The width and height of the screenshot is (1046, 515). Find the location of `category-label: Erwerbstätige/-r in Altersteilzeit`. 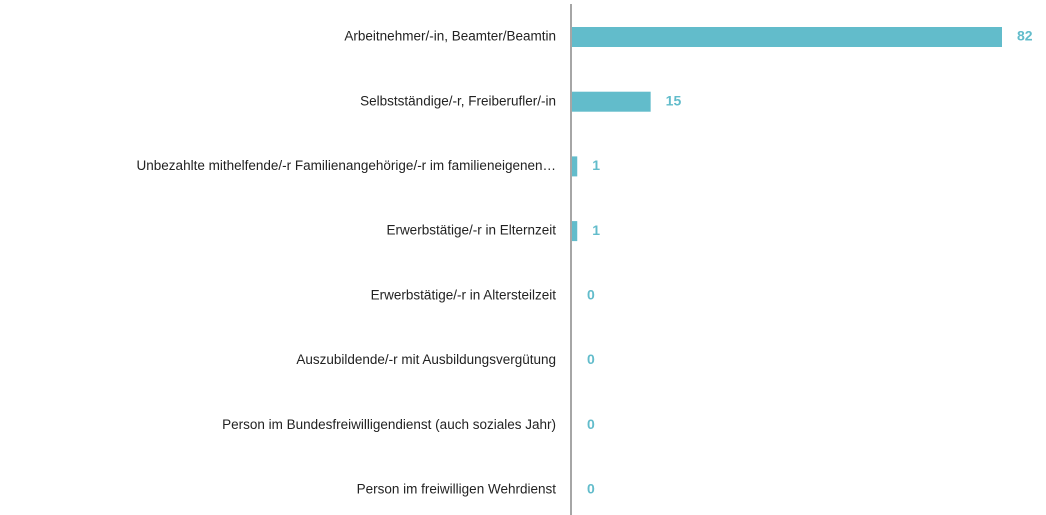

category-label: Erwerbstätige/-r in Altersteilzeit is located at coordinates (464, 294).